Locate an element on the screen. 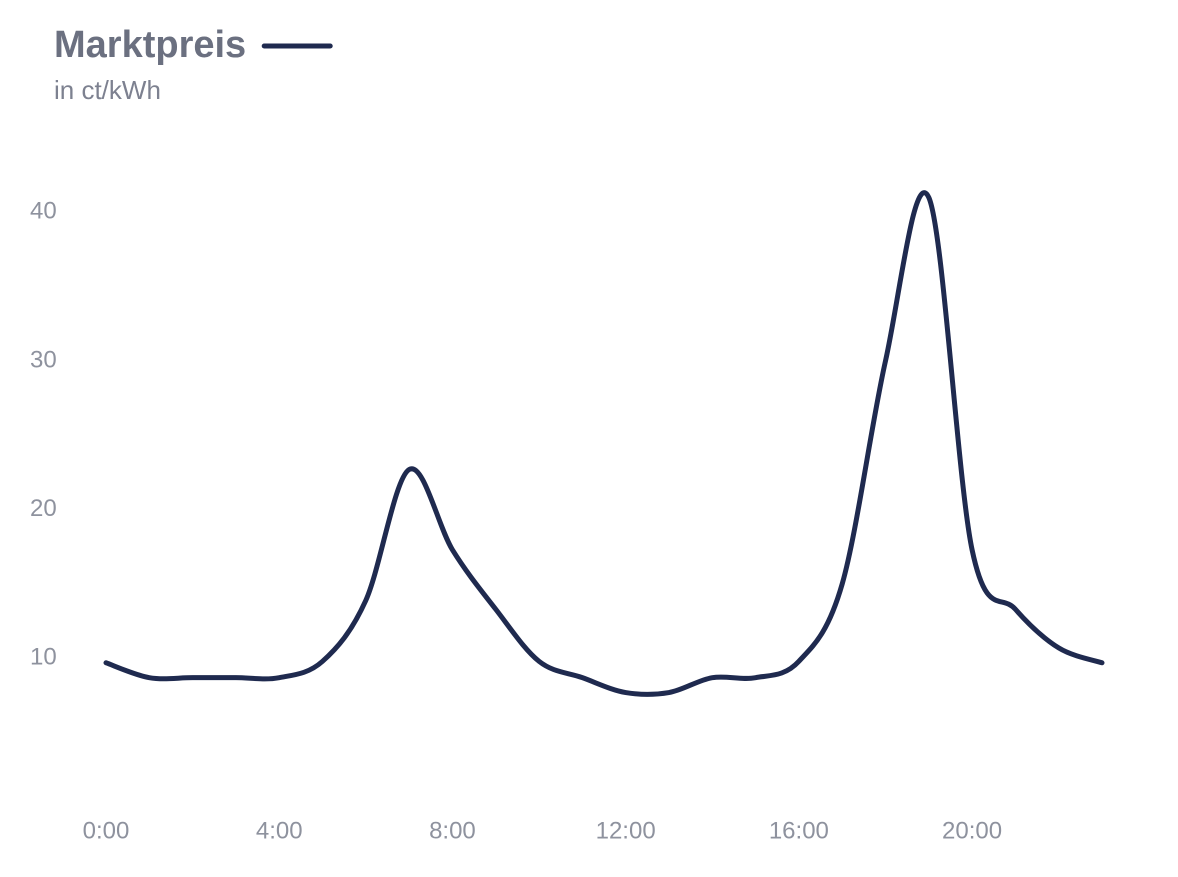 This screenshot has height=877, width=1178. x-tick-label: 8:00 is located at coordinates (452, 830).